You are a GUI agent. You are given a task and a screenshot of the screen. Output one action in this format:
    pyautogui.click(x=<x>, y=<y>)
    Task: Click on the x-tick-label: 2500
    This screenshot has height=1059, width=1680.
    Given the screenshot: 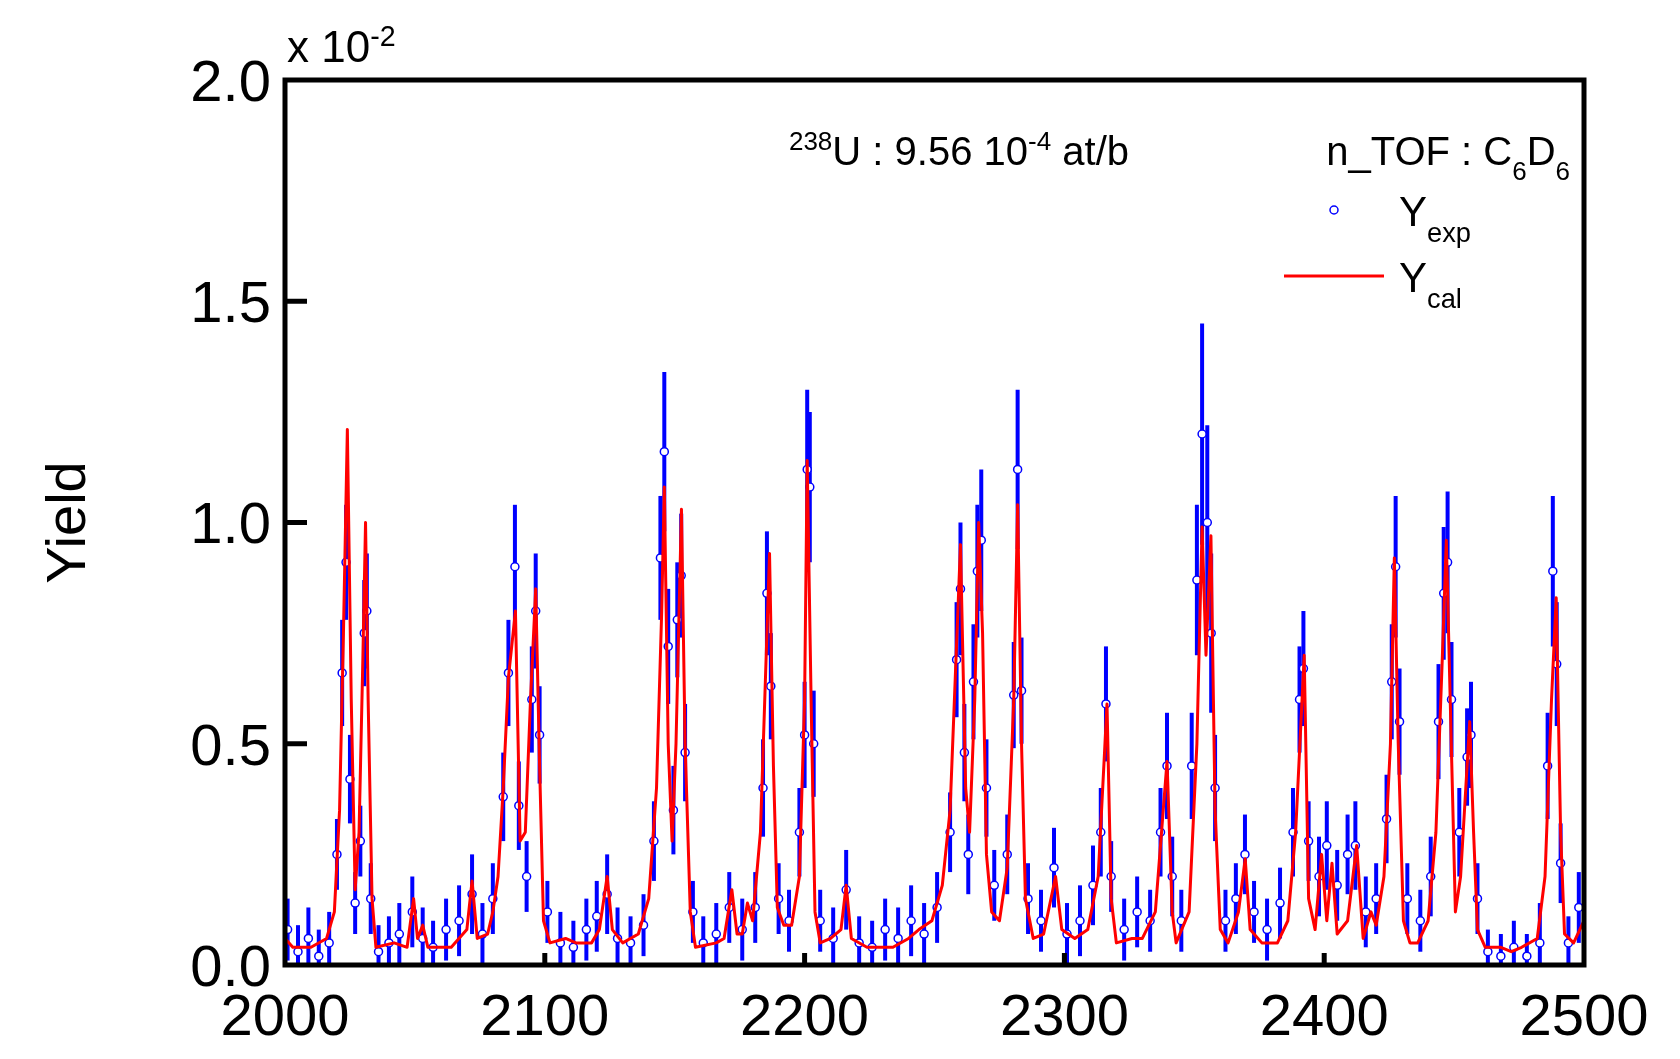 What is the action you would take?
    pyautogui.click(x=1584, y=1014)
    